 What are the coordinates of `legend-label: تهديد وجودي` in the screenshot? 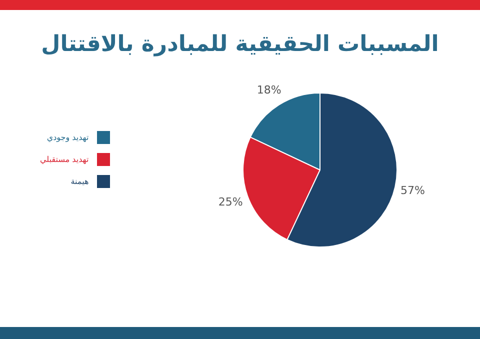 It's located at (67, 137).